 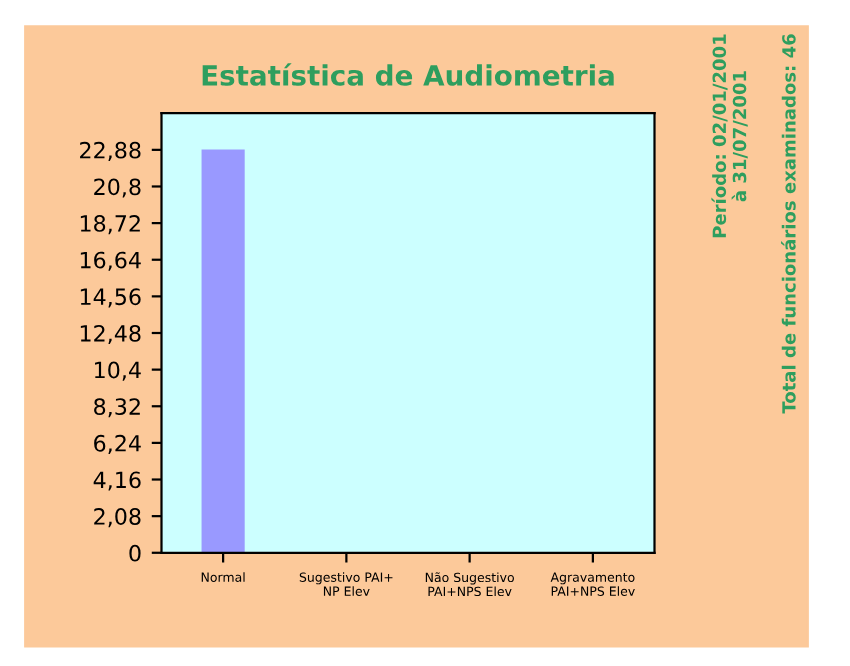 I want to click on chart-title: Estatística de Audiometria, so click(x=408, y=74).